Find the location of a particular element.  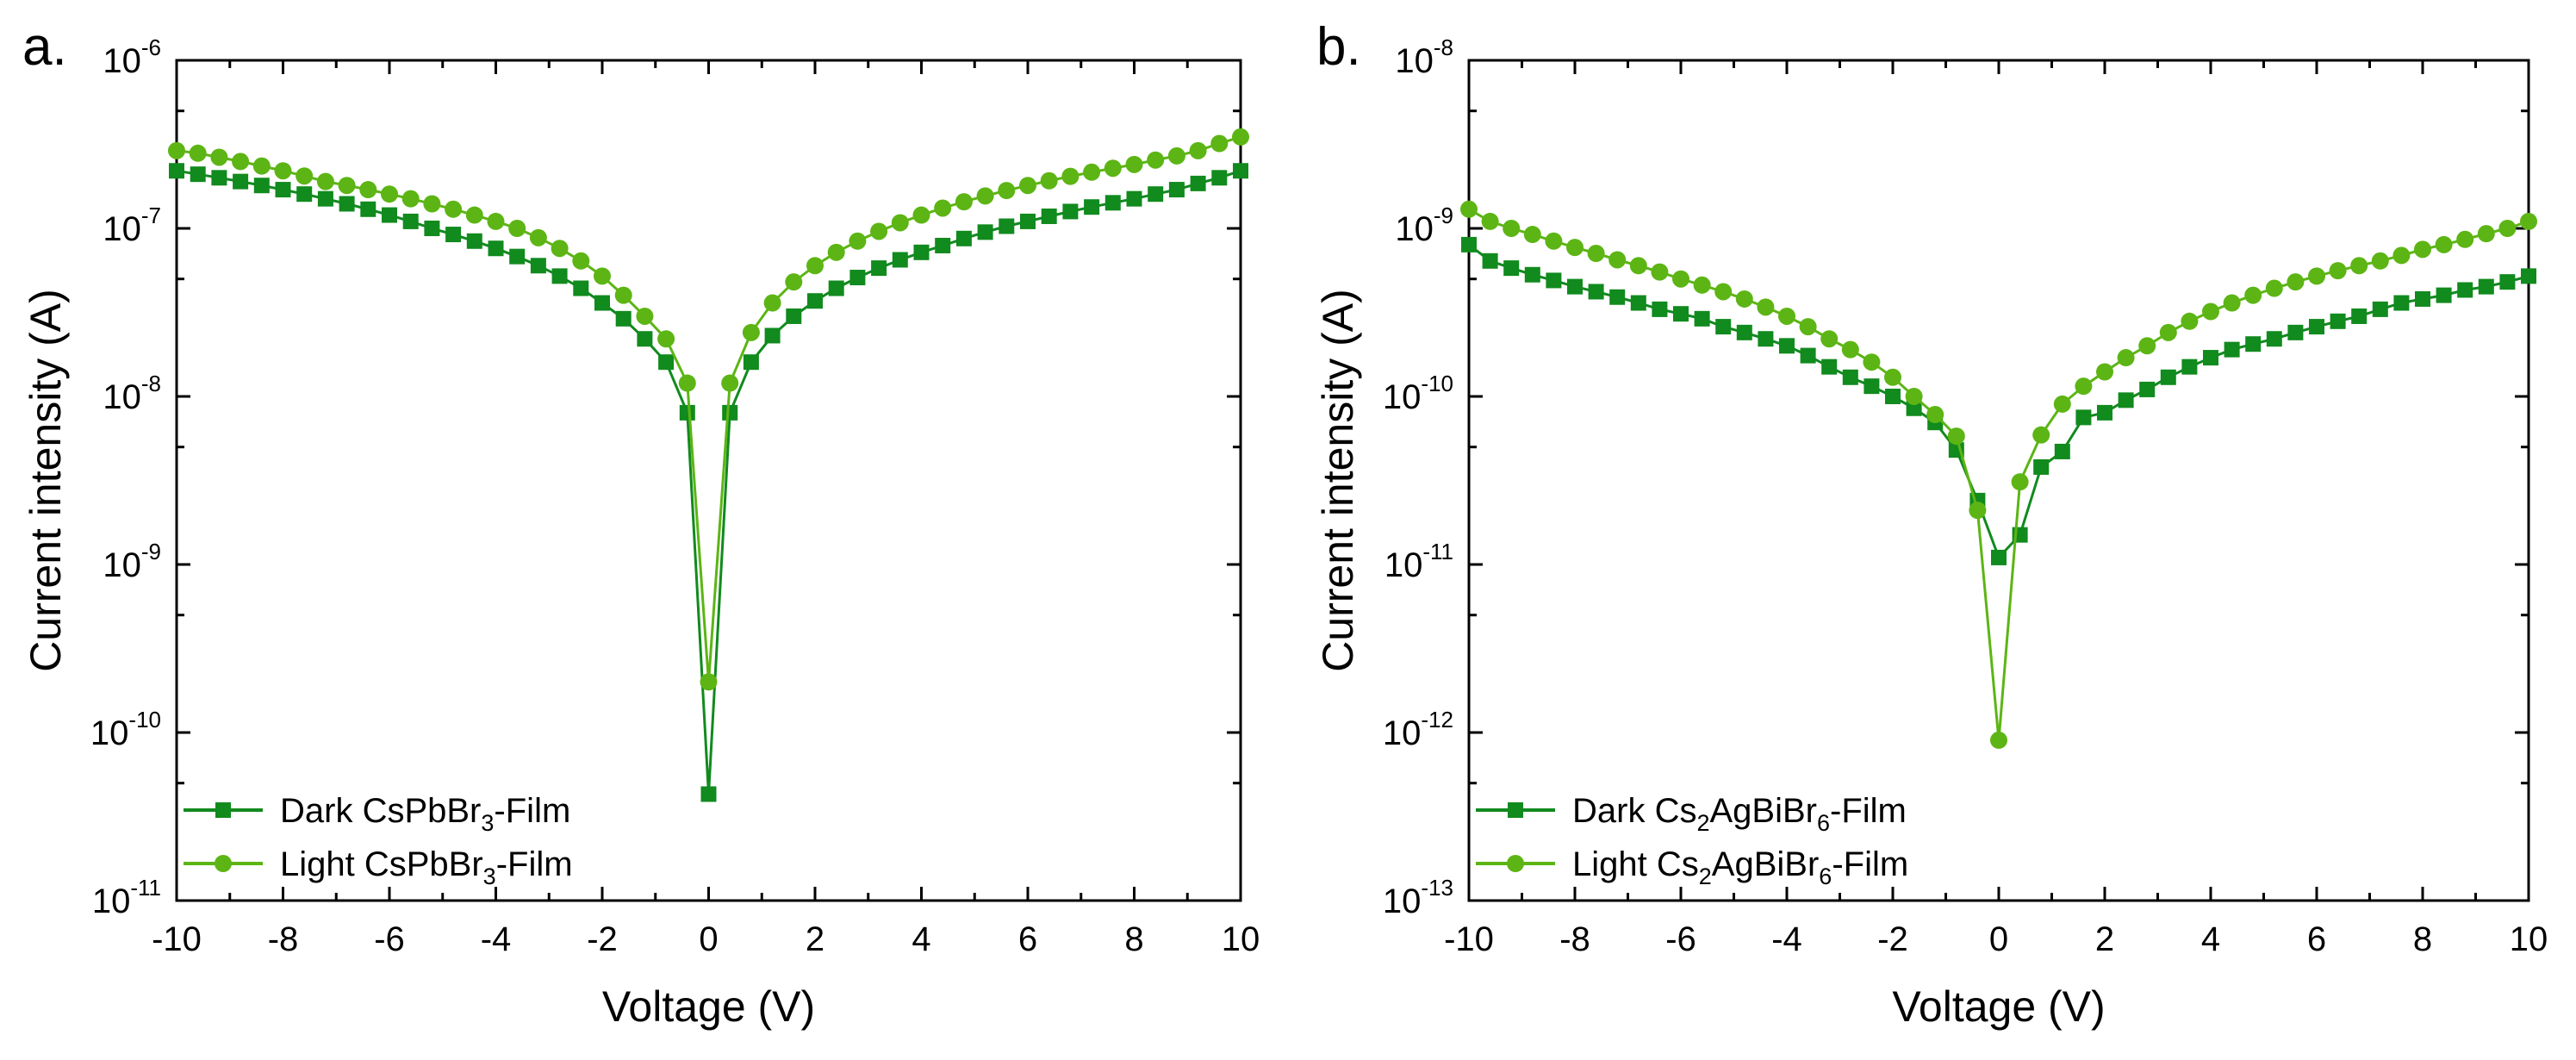

legend-subscript: 3 is located at coordinates (488, 823).